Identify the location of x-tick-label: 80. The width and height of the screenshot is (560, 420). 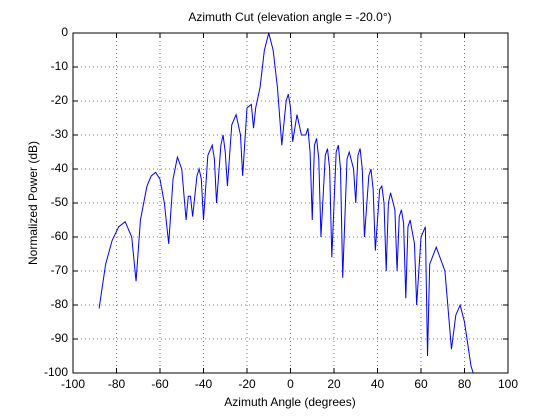
(465, 384).